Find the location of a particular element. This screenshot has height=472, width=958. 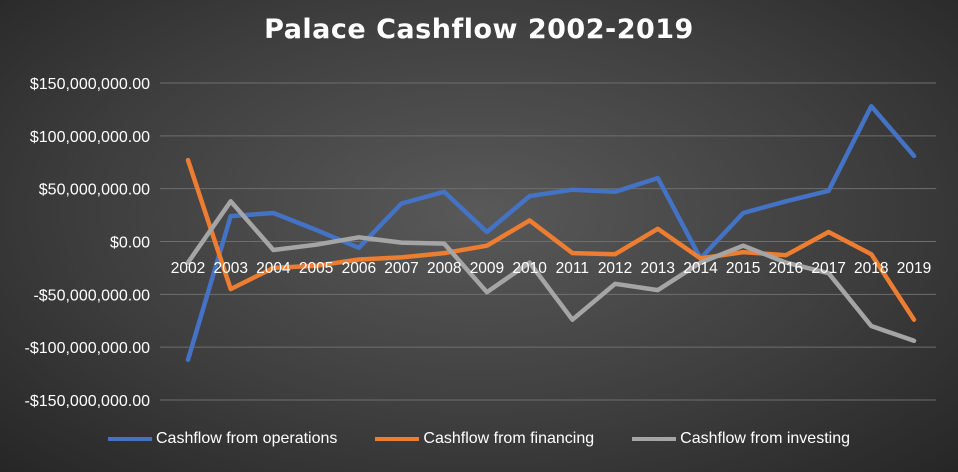

legend-label: Cashflow from investing is located at coordinates (765, 438).